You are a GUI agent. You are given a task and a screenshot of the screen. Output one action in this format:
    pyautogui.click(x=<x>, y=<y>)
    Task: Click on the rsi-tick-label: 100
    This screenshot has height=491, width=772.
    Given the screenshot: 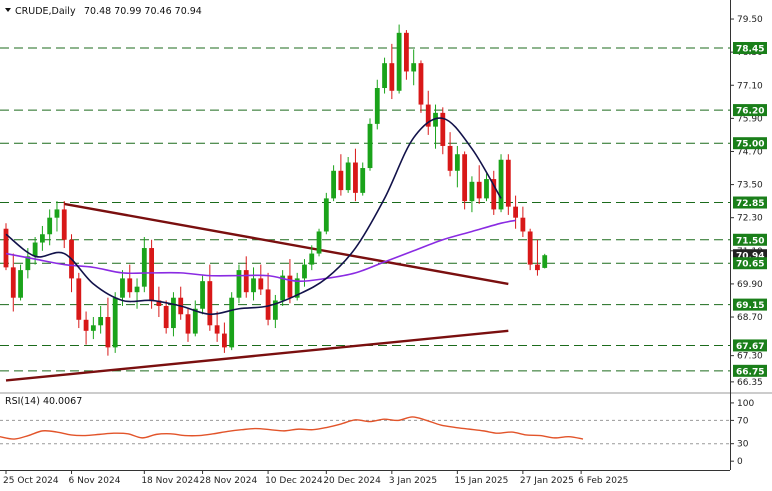 What is the action you would take?
    pyautogui.click(x=745, y=404)
    